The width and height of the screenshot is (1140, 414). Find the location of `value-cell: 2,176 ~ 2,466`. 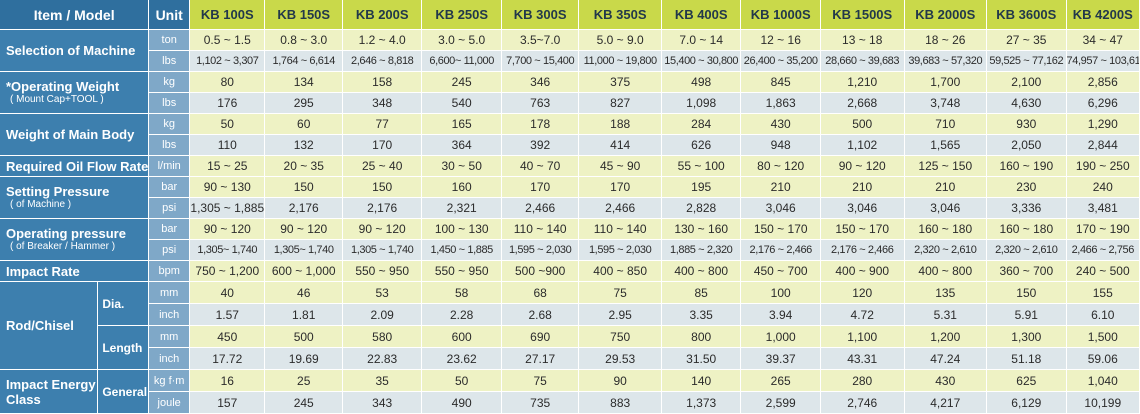

value-cell: 2,176 ~ 2,466 is located at coordinates (780, 250).